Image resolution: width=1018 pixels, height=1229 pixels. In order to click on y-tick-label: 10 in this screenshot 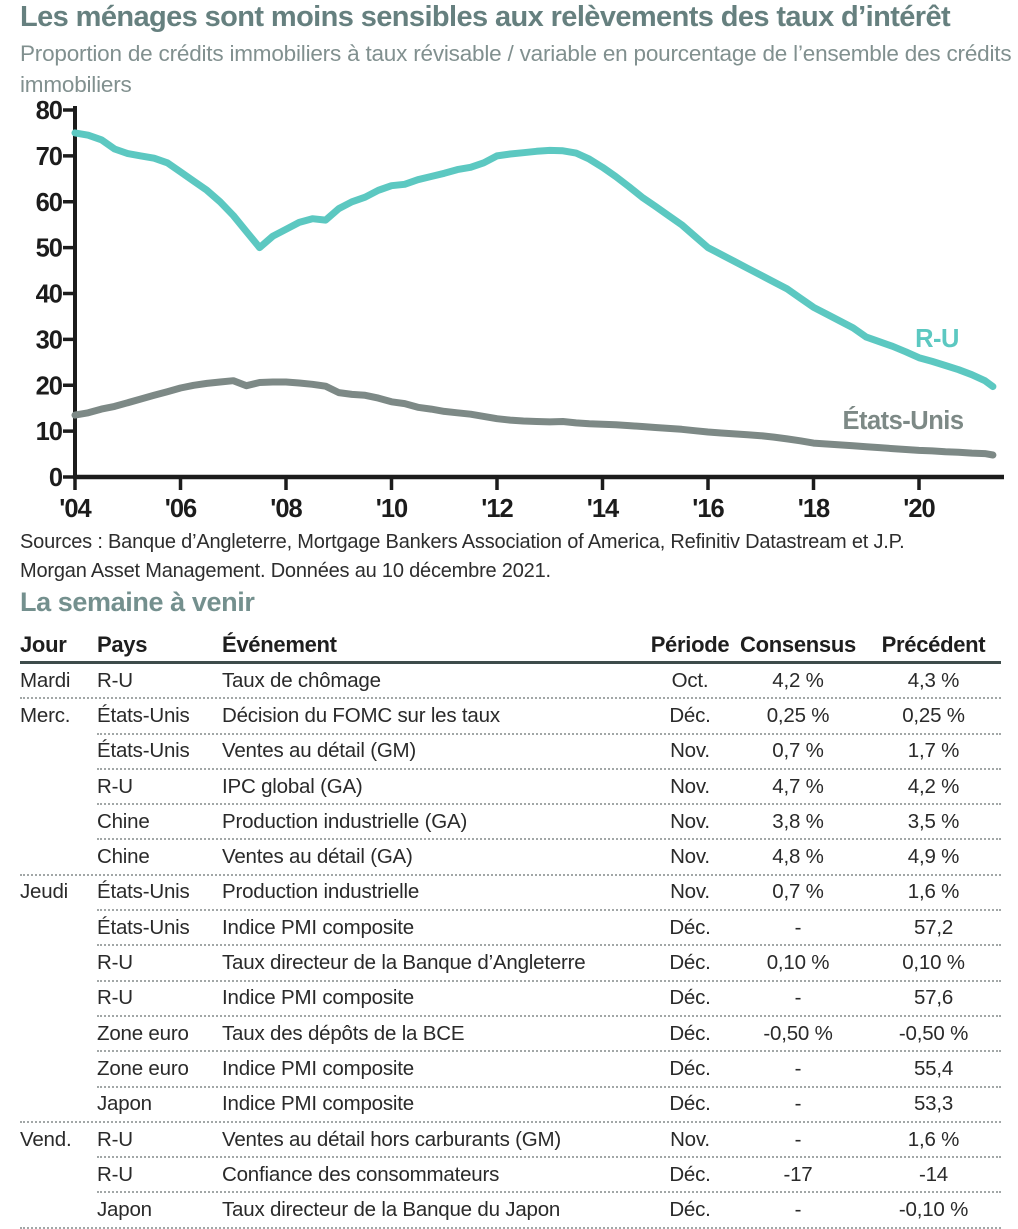, I will do `click(49, 432)`.